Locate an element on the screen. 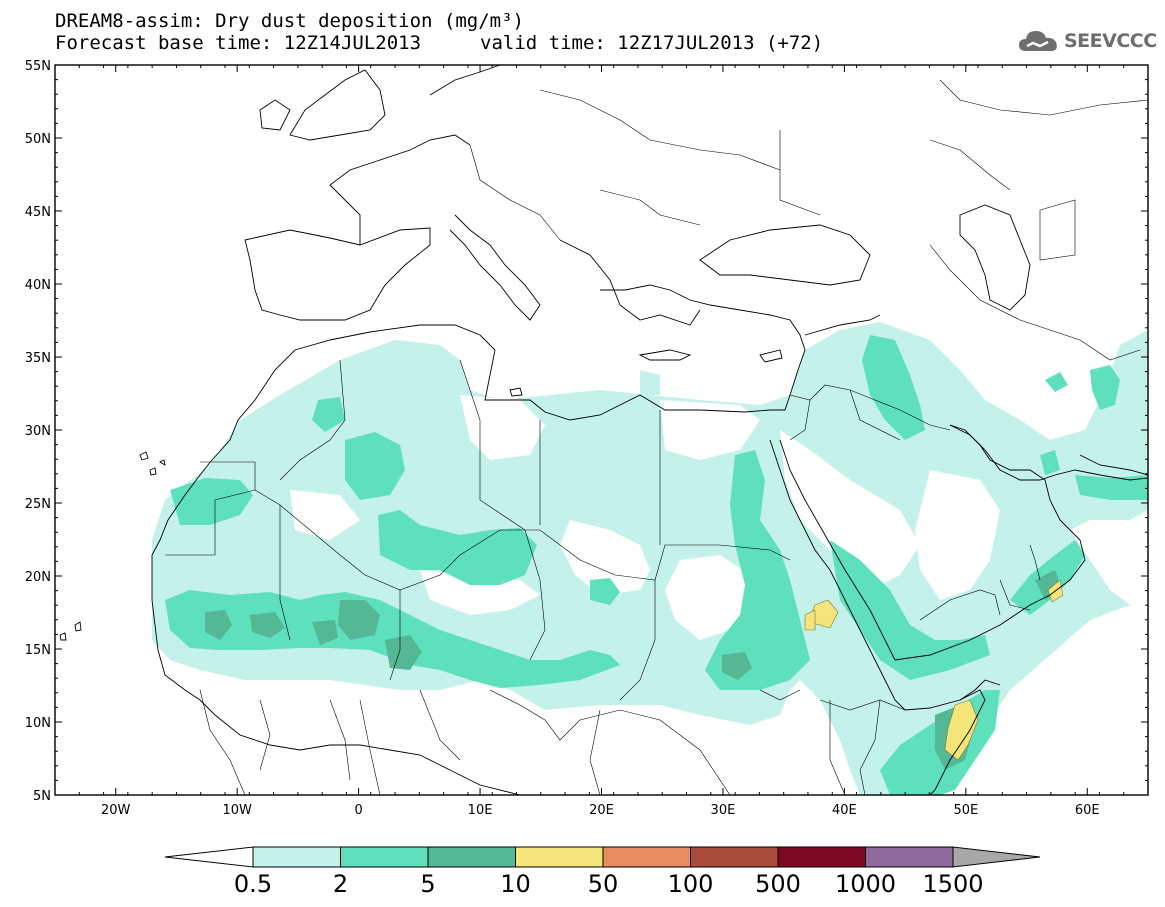  longitude-labels: 20W 10W 0 10E 20E 30E 40E 50E 60E is located at coordinates (600, 810).